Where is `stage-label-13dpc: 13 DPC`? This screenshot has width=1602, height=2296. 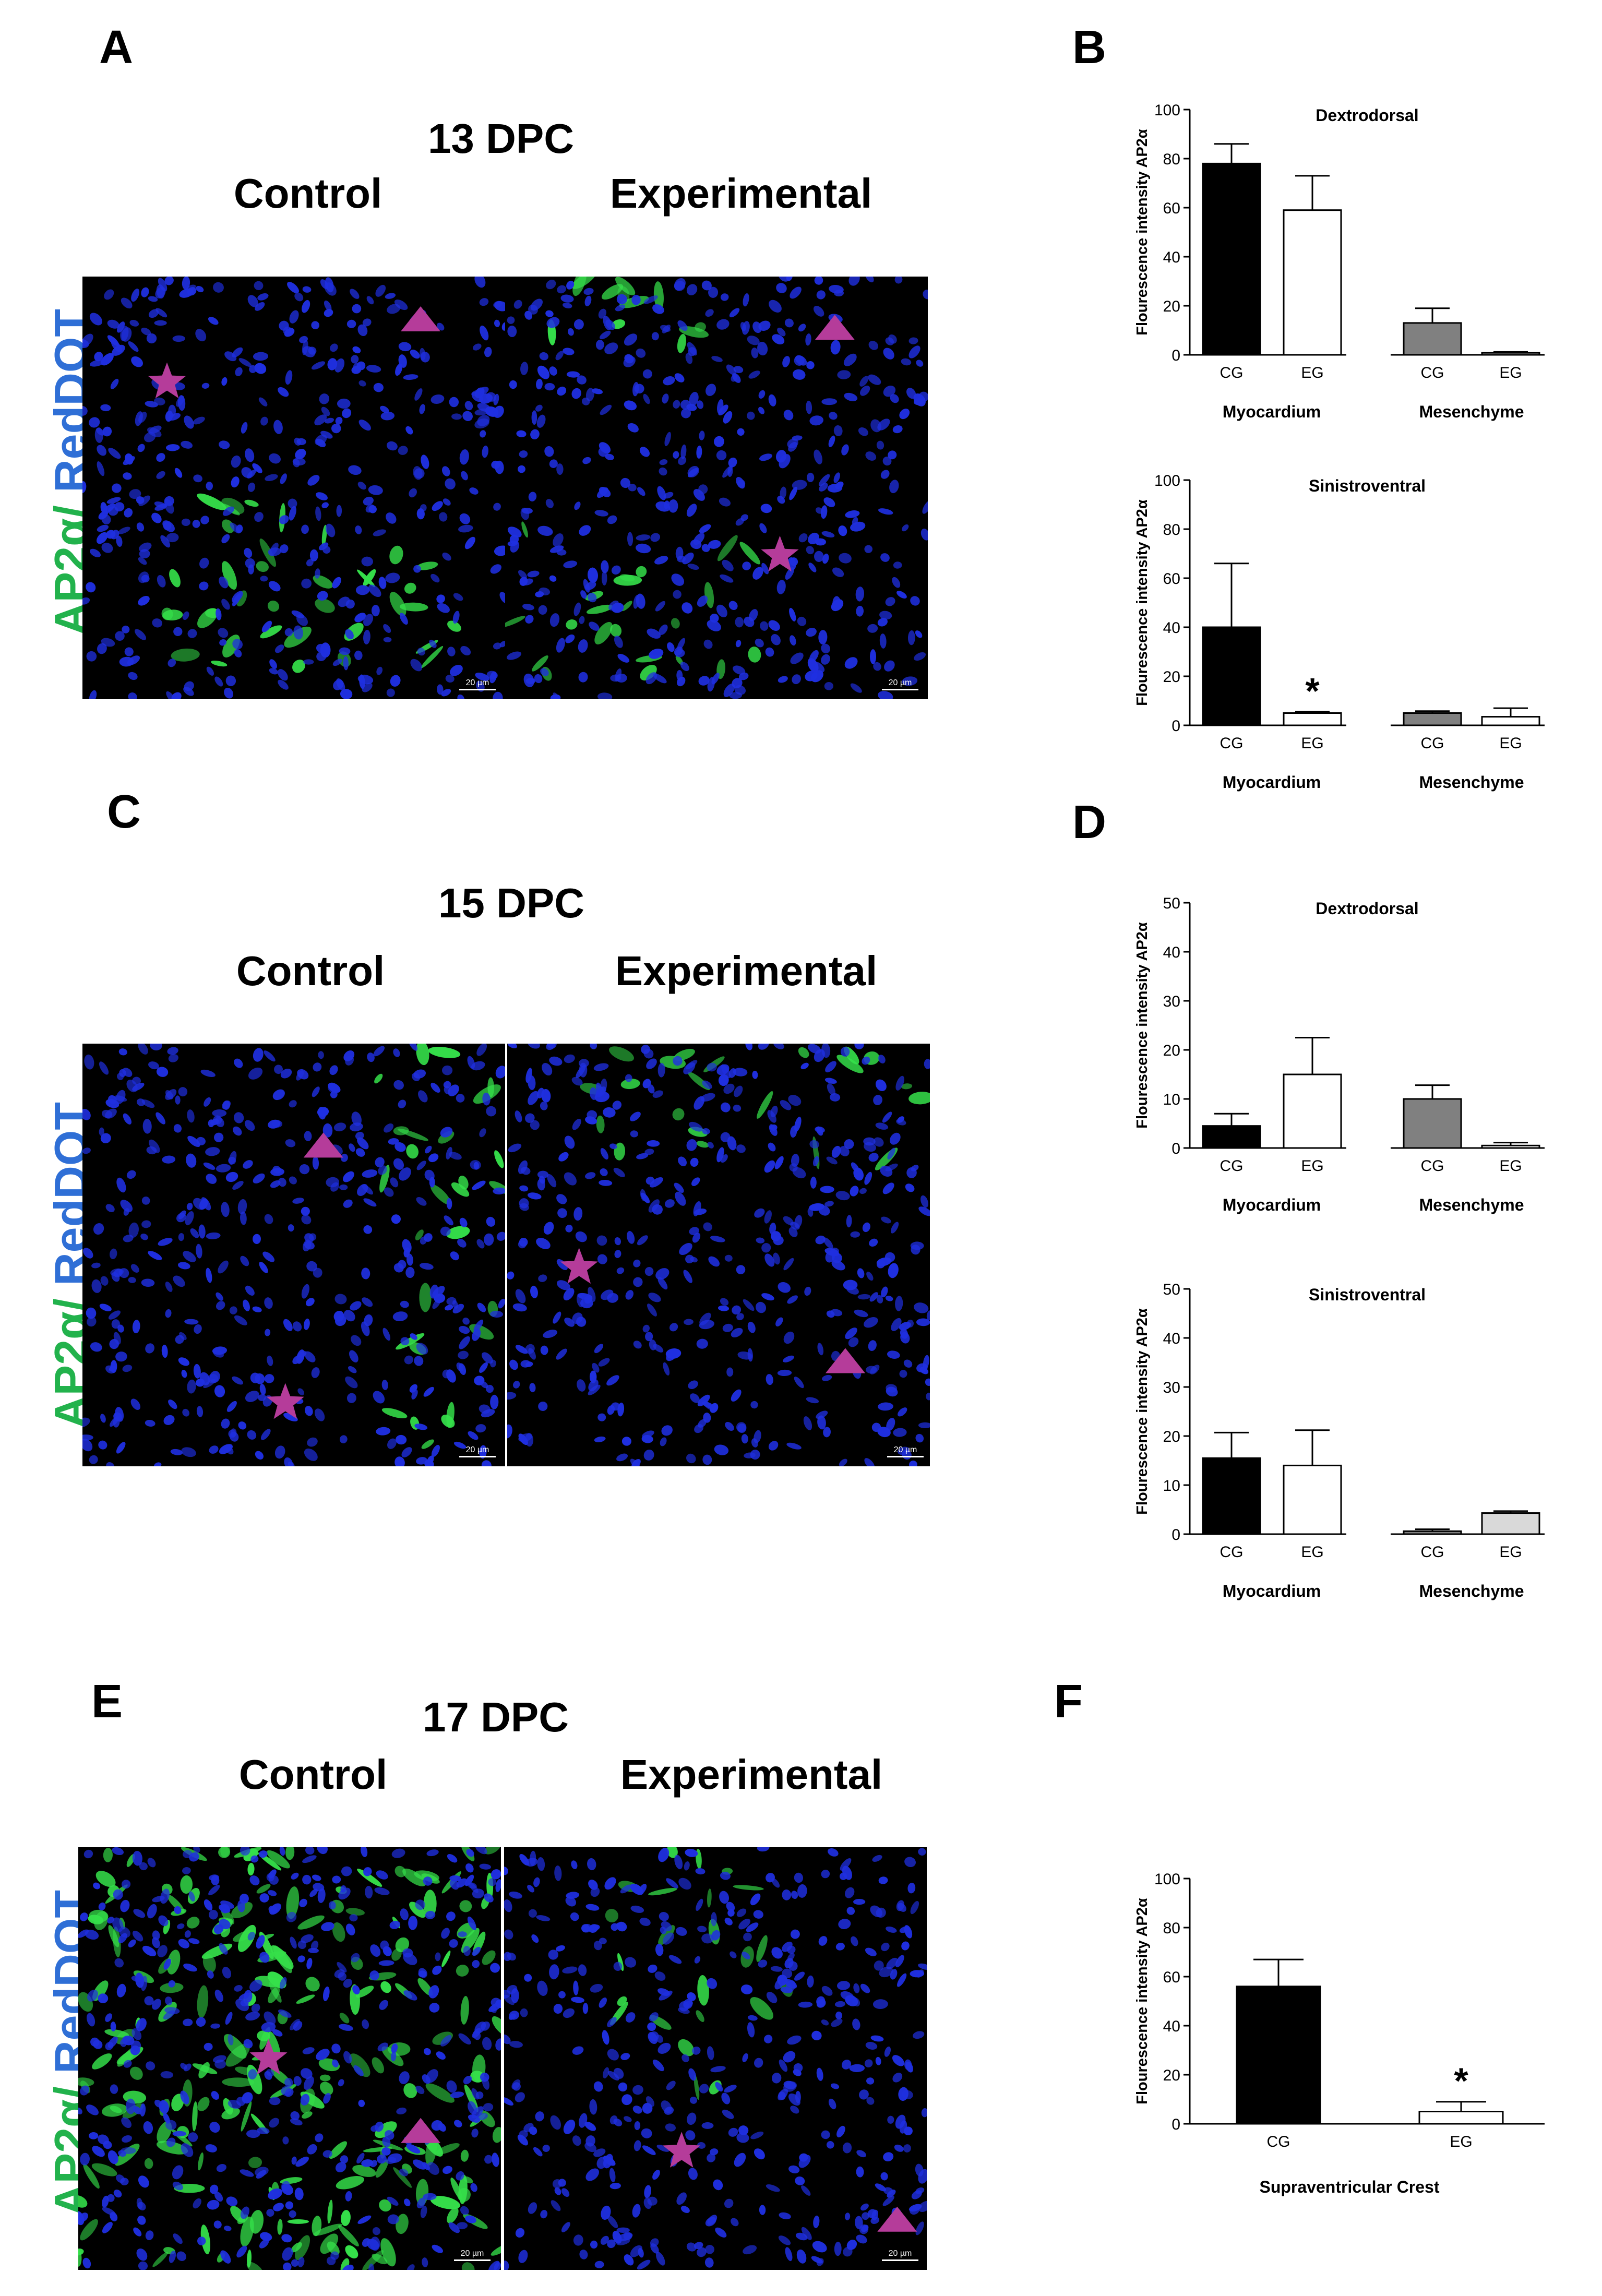
stage-label-13dpc: 13 DPC is located at coordinates (501, 138).